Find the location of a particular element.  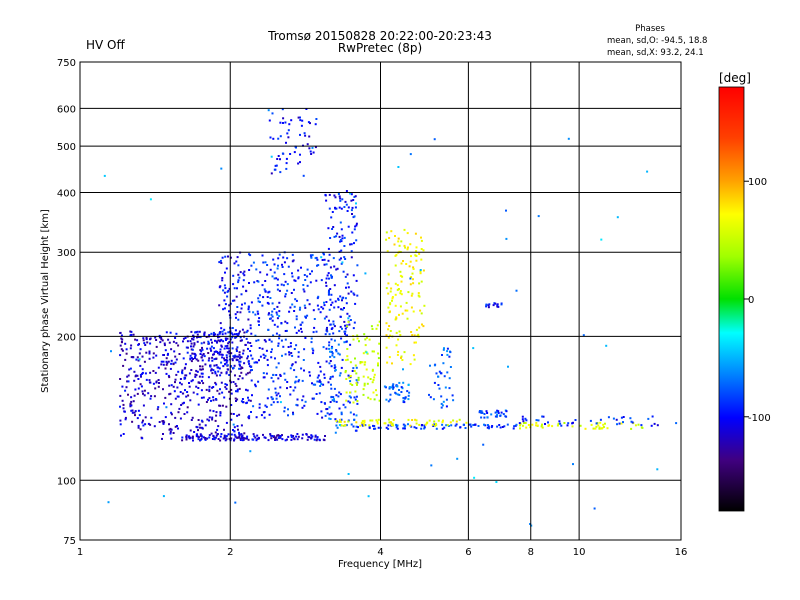

x-tick-label: 10 is located at coordinates (579, 552).